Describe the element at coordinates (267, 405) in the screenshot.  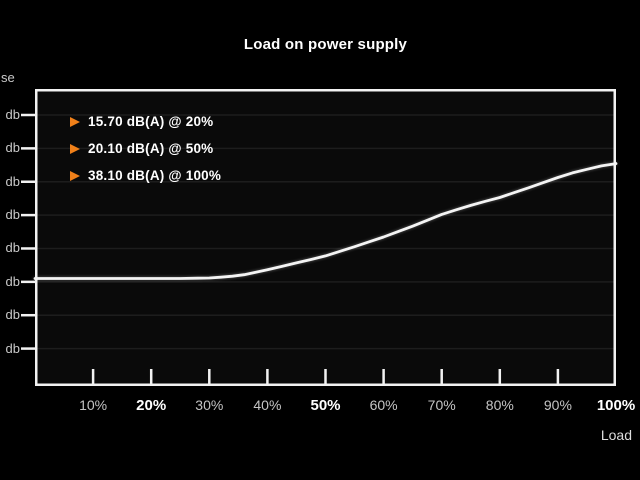
I see `x-tick-label: 40%` at that location.